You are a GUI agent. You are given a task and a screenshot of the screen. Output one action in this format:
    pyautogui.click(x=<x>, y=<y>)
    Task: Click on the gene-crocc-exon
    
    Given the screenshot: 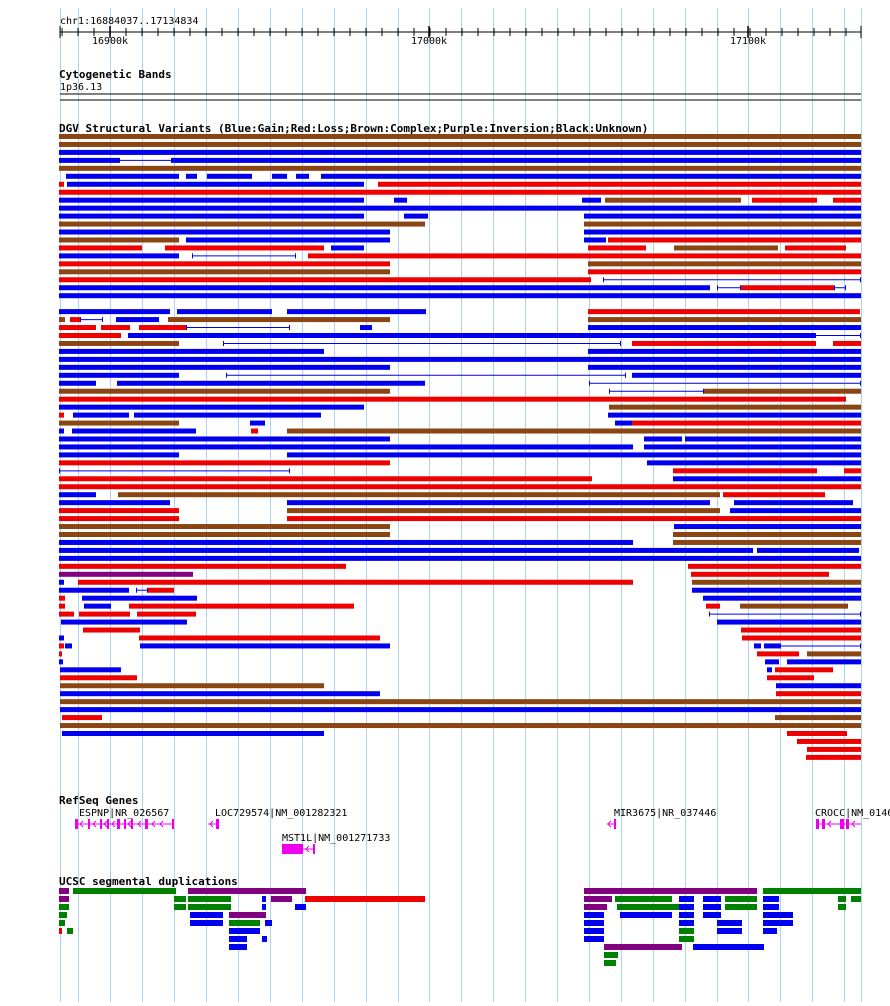 What is the action you would take?
    pyautogui.click(x=817, y=824)
    